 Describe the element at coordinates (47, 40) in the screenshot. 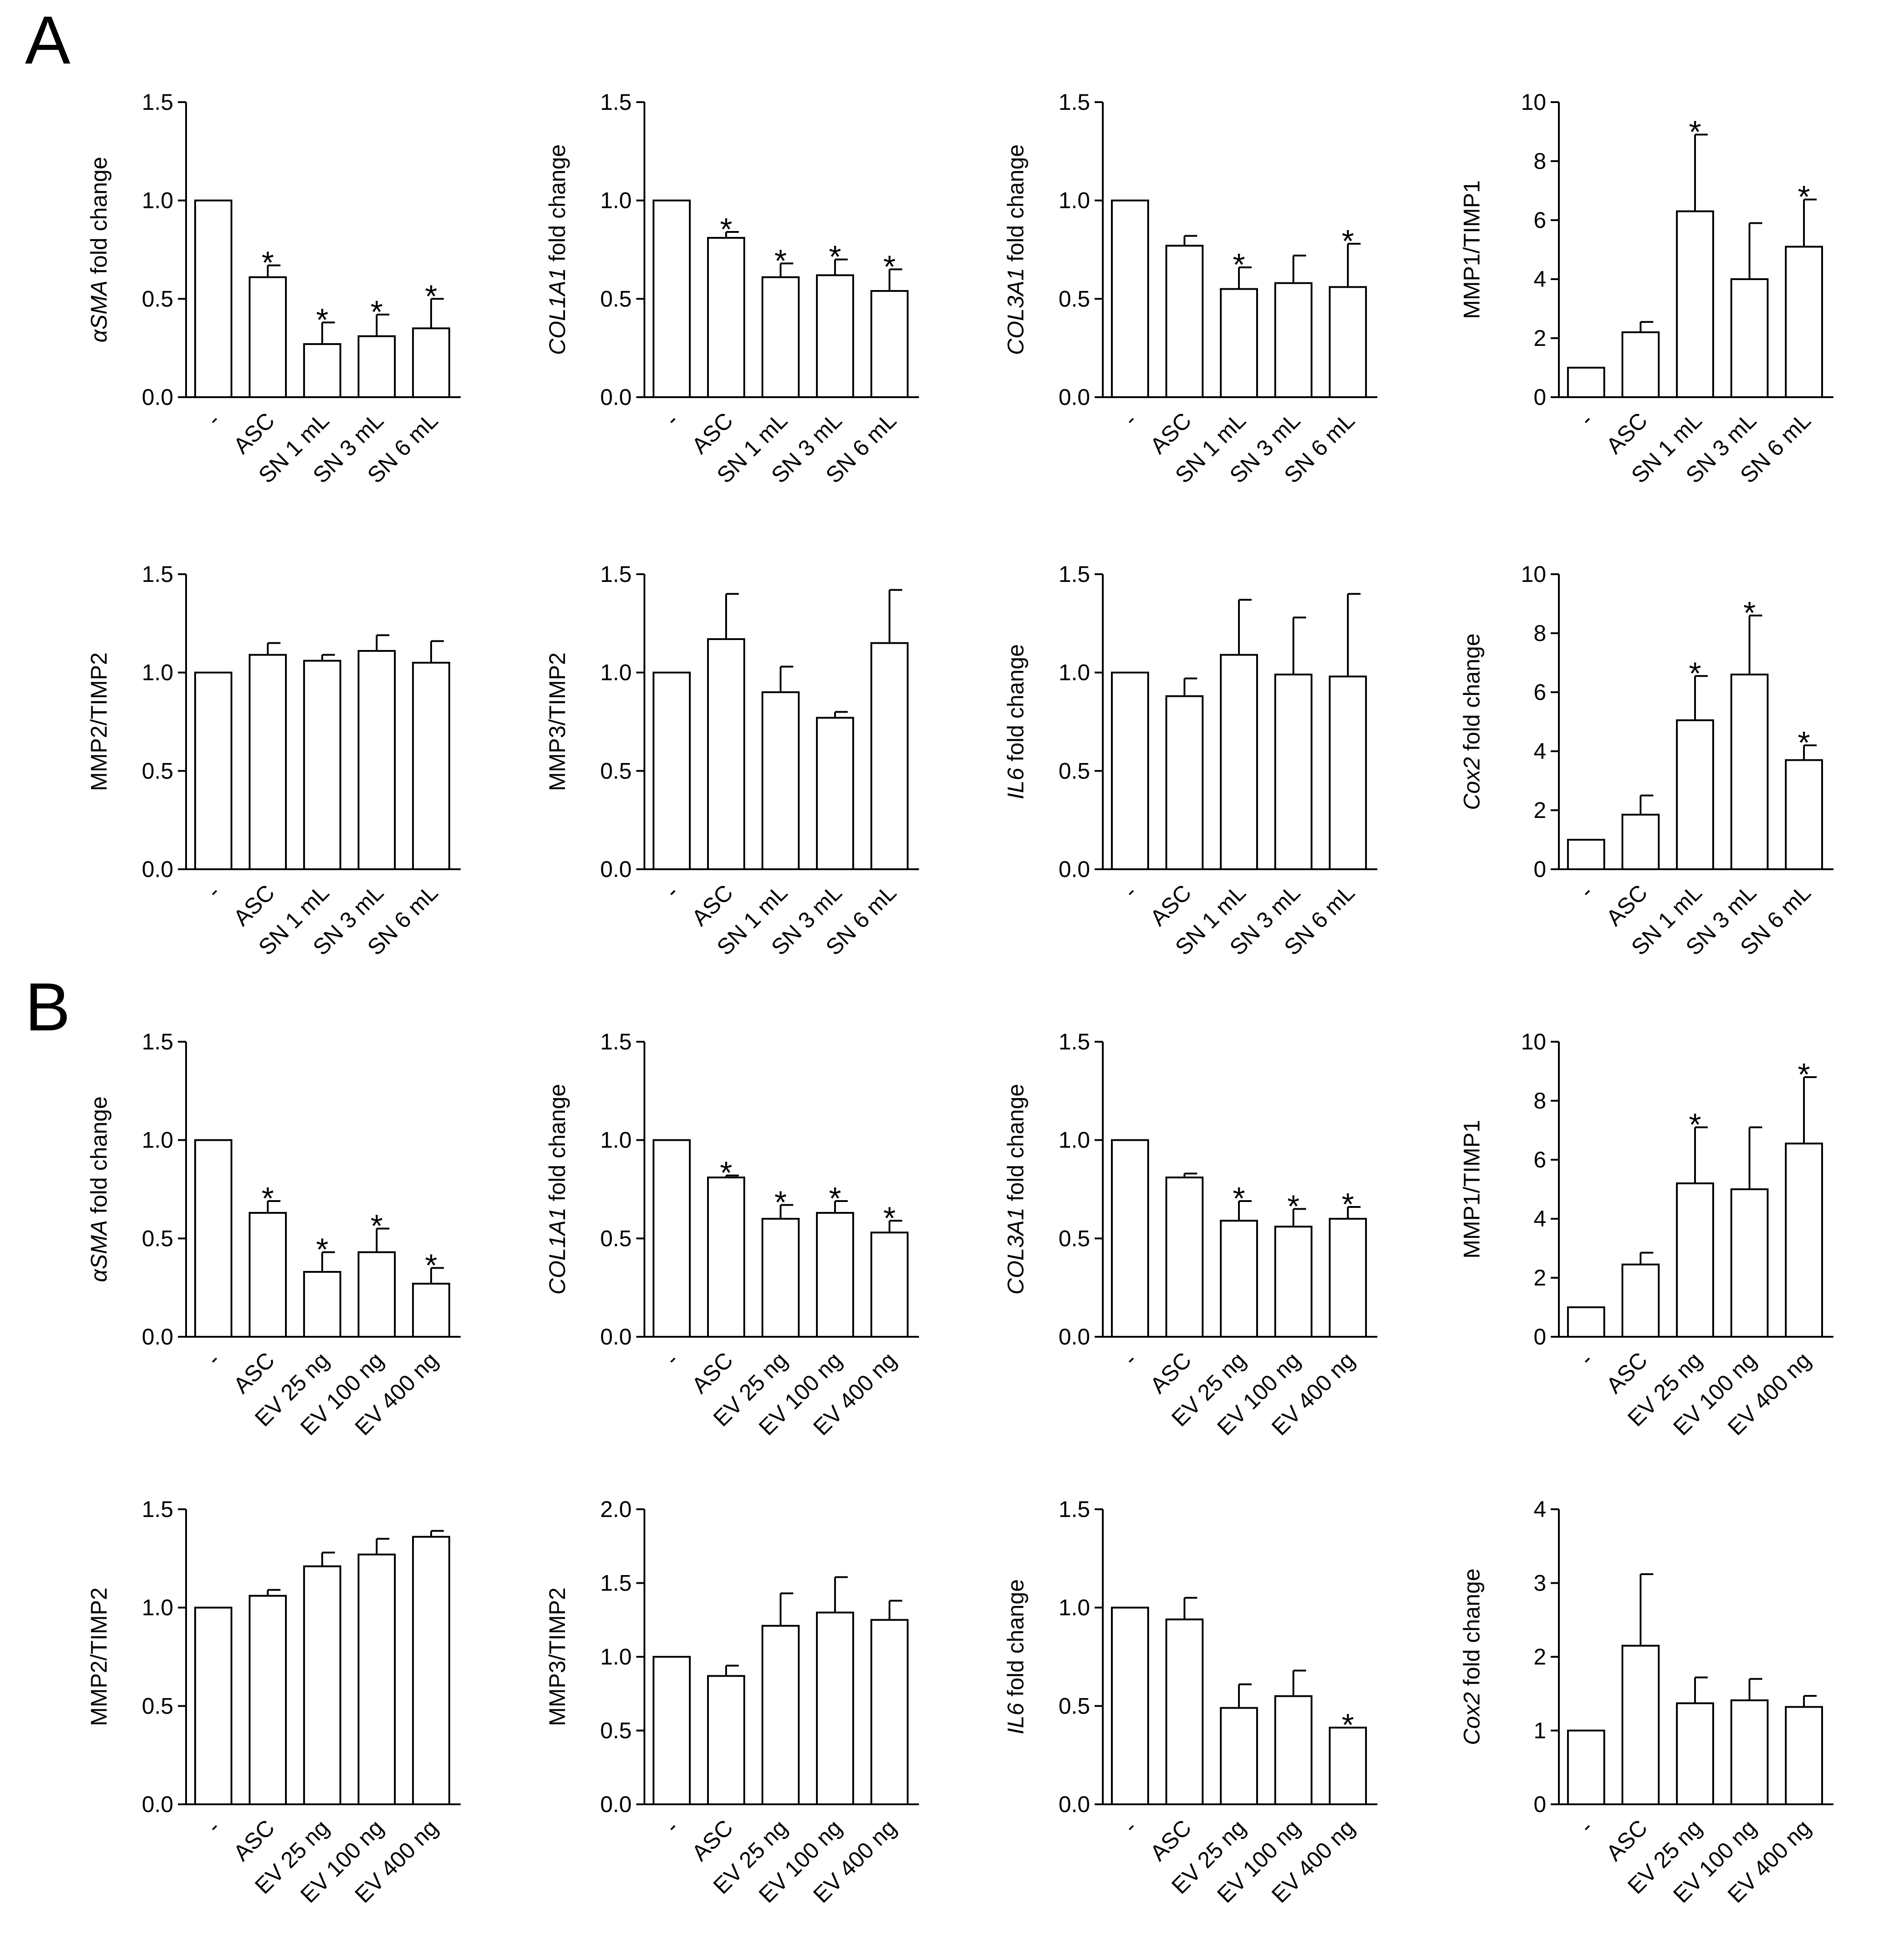

I see `panel-label-a: A` at that location.